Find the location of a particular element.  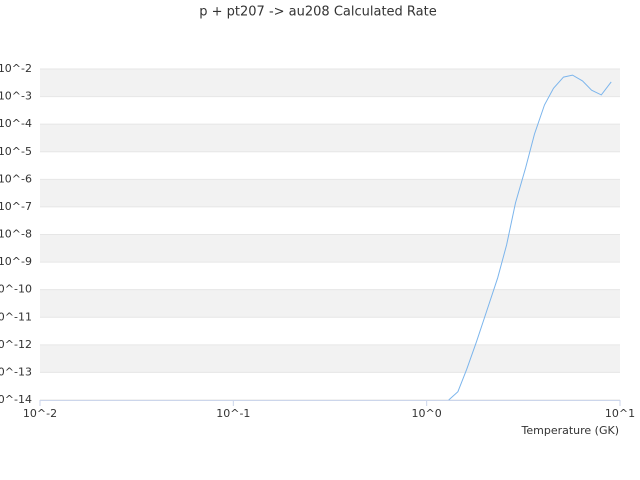

y-tick-label: 10^-10 is located at coordinates (16, 289).